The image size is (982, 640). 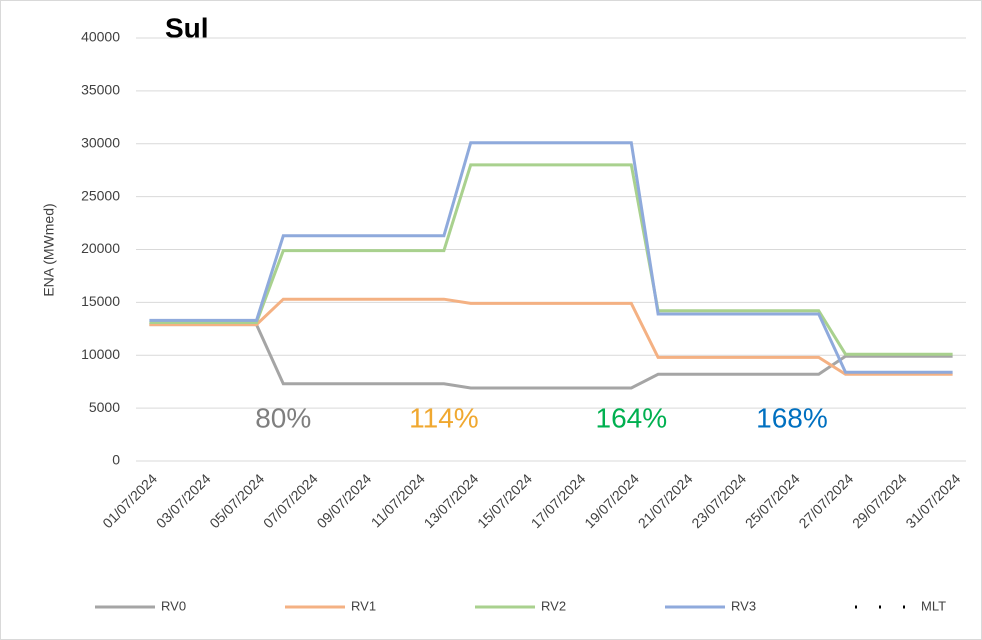 What do you see at coordinates (100, 248) in the screenshot?
I see `y-tick-label: 20000` at bounding box center [100, 248].